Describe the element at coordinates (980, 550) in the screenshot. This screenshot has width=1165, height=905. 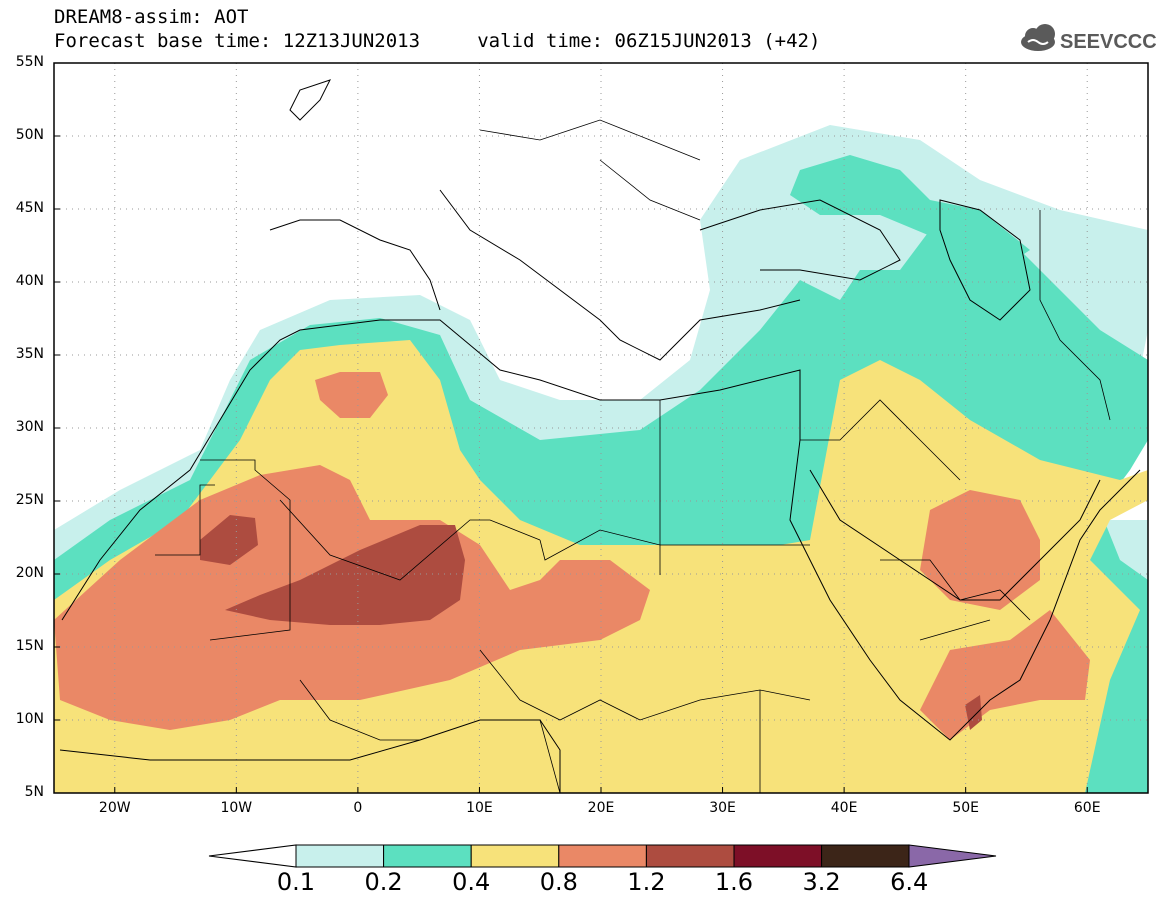
I see `aot-band-0.8-arabia` at that location.